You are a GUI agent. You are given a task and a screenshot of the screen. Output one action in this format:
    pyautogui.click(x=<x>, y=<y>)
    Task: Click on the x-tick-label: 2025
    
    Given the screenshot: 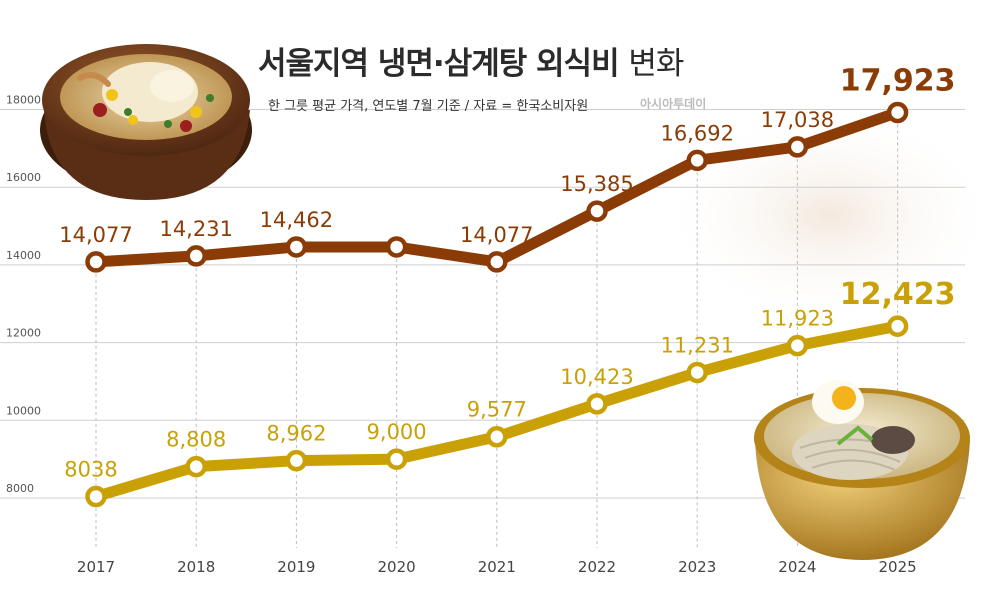 What is the action you would take?
    pyautogui.click(x=898, y=567)
    